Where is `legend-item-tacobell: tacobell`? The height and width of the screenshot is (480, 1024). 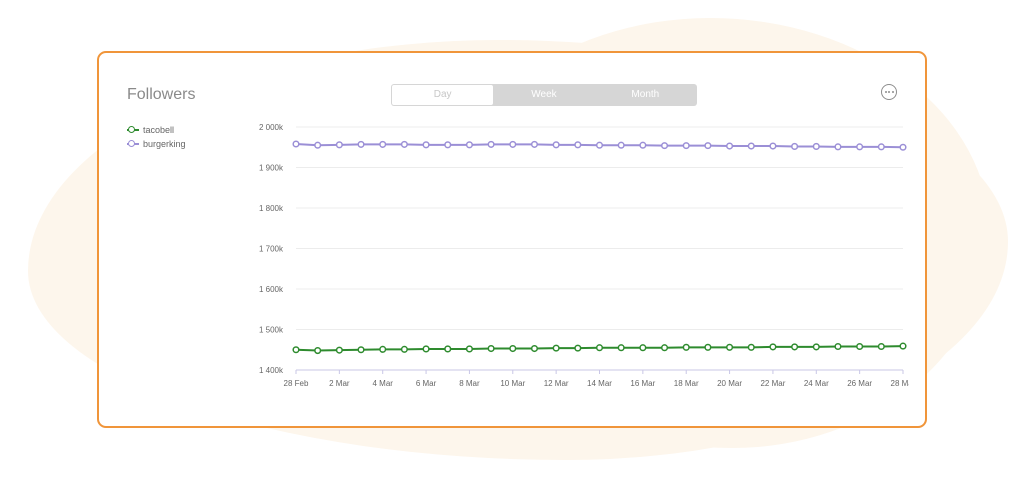 legend-item-tacobell: tacobell is located at coordinates (156, 130).